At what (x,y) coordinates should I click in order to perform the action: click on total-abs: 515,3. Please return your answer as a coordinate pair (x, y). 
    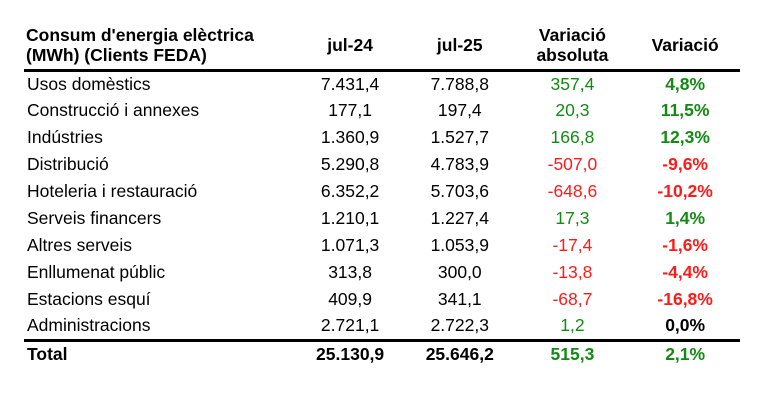
    Looking at the image, I should click on (572, 353).